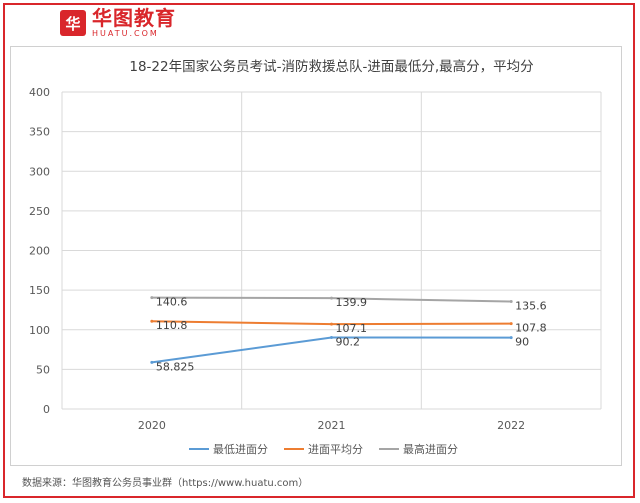 The image size is (640, 503). Describe the element at coordinates (39, 290) in the screenshot. I see `y-tick-label: 150` at that location.